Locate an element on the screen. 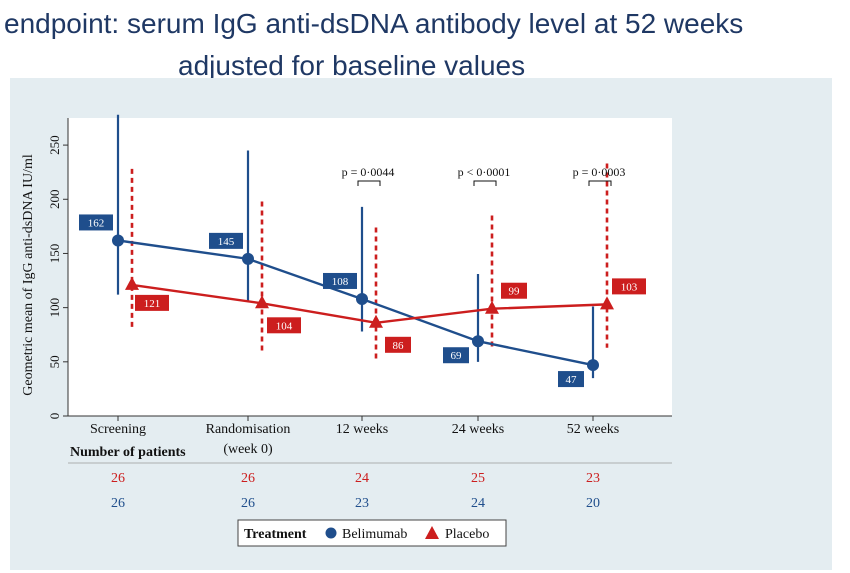  y-tick-label: 250 is located at coordinates (54, 145).